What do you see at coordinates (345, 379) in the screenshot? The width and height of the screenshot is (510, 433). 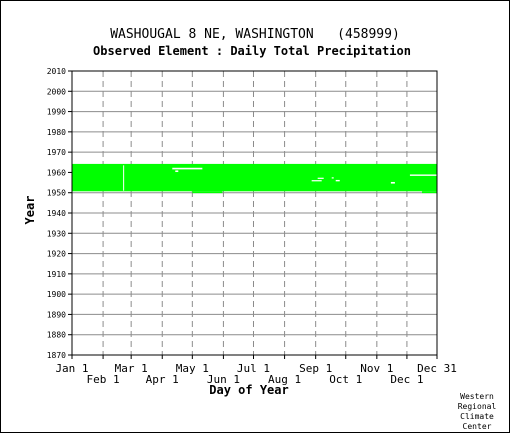 I see `x-tick-label-lower: Oct 1` at bounding box center [345, 379].